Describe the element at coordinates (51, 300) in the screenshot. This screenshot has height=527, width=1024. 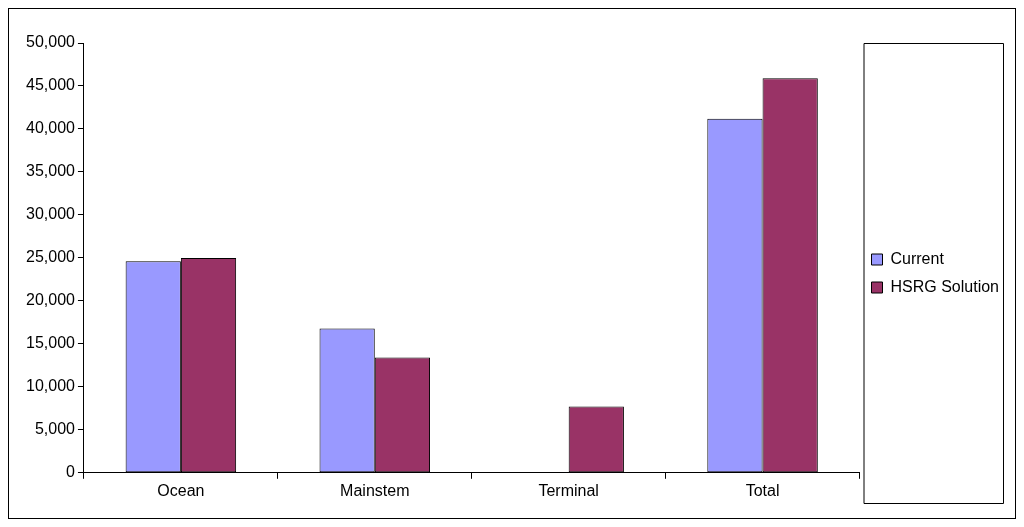
I see `y-tick-label: 20,000` at that location.